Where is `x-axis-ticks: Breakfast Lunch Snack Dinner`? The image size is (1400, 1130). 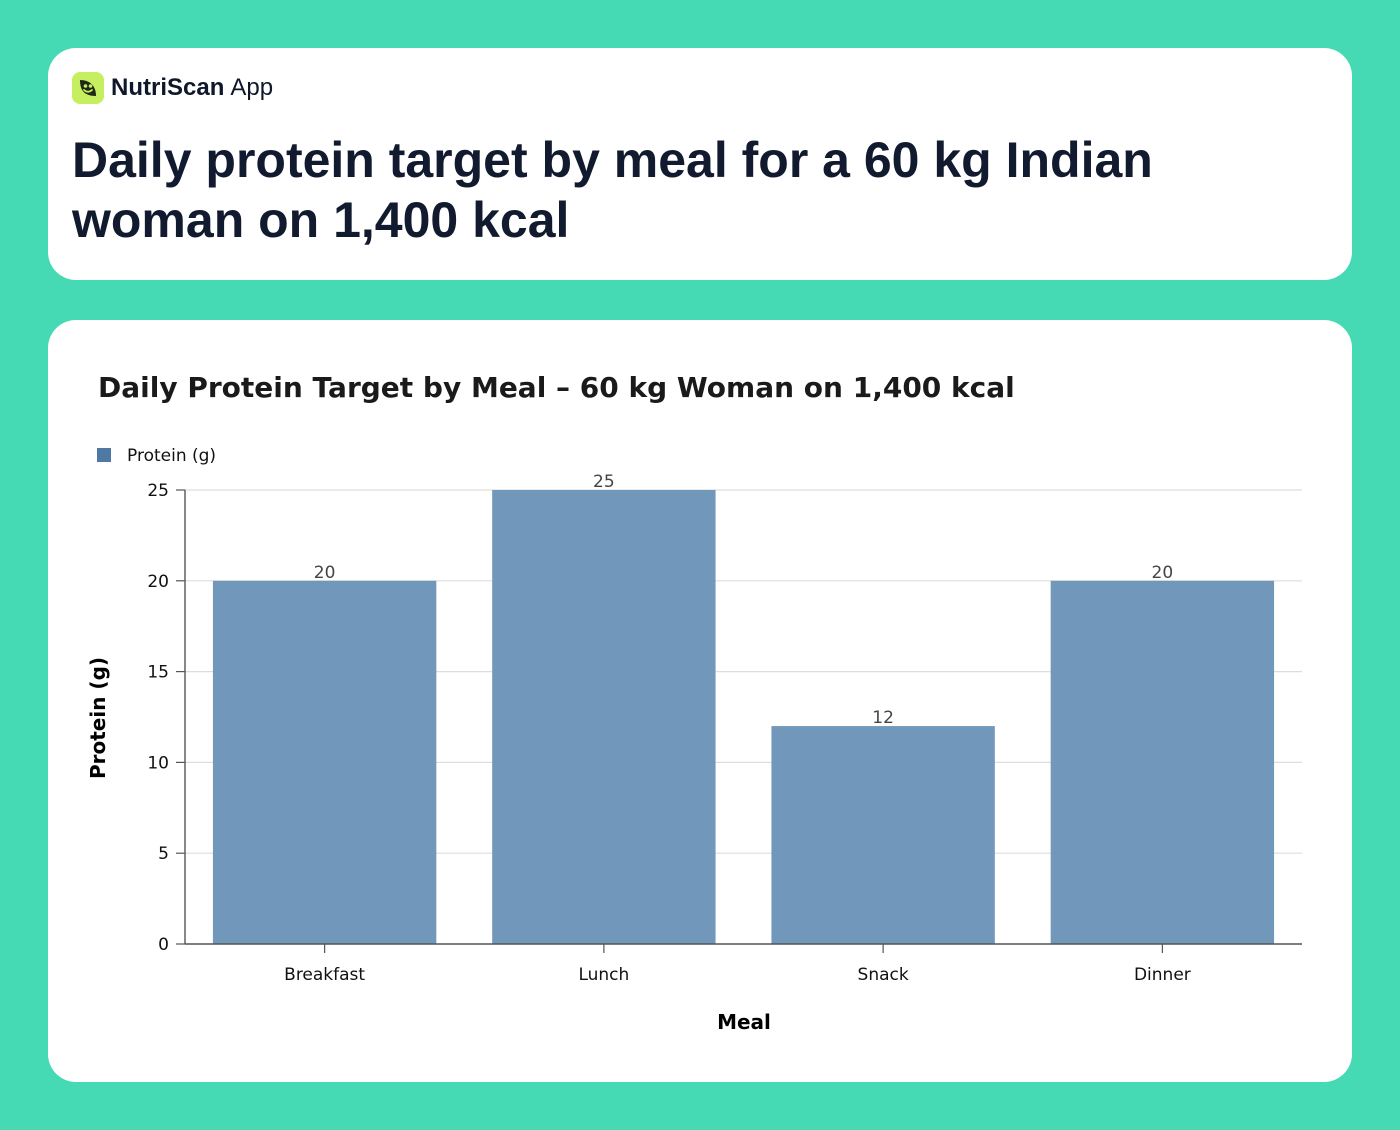 x-axis-ticks: Breakfast Lunch Snack Dinner is located at coordinates (737, 964).